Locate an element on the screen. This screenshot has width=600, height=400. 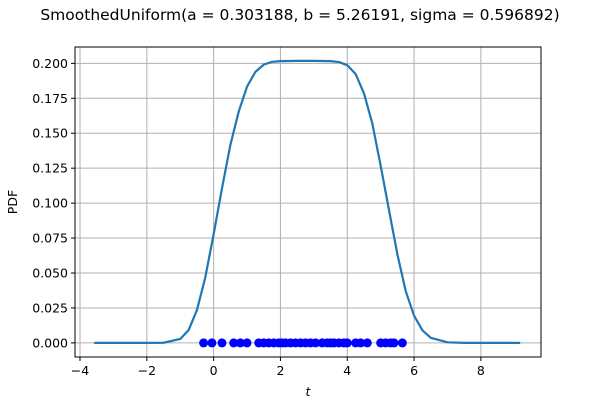
x-tick-label: −2 is located at coordinates (147, 370).